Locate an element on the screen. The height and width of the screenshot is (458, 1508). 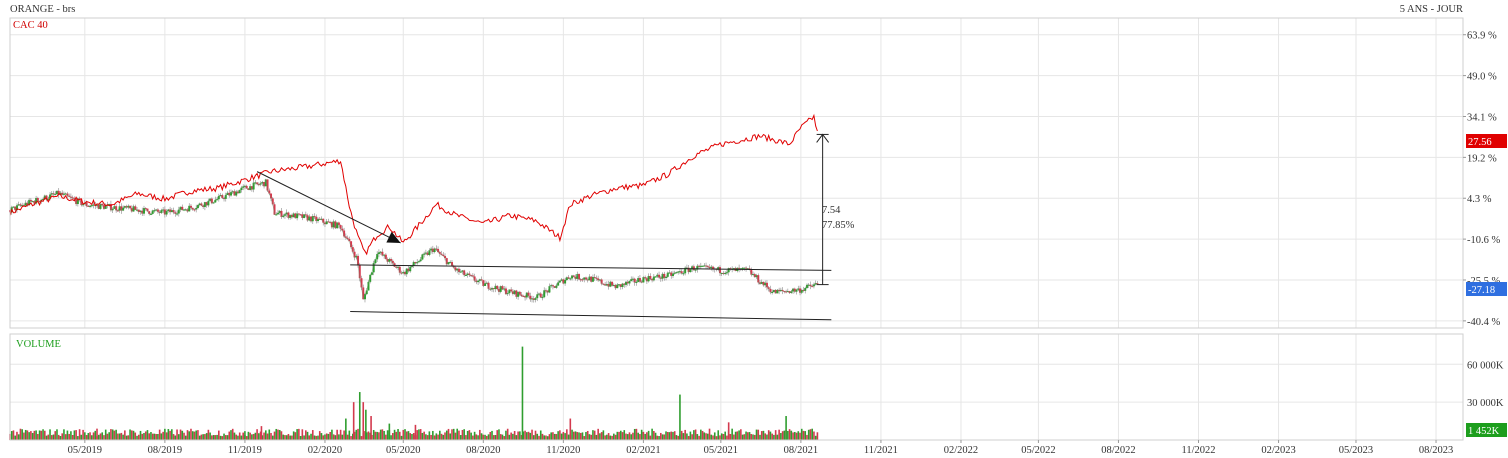
x-tick-label: 02/2020 is located at coordinates (325, 450).